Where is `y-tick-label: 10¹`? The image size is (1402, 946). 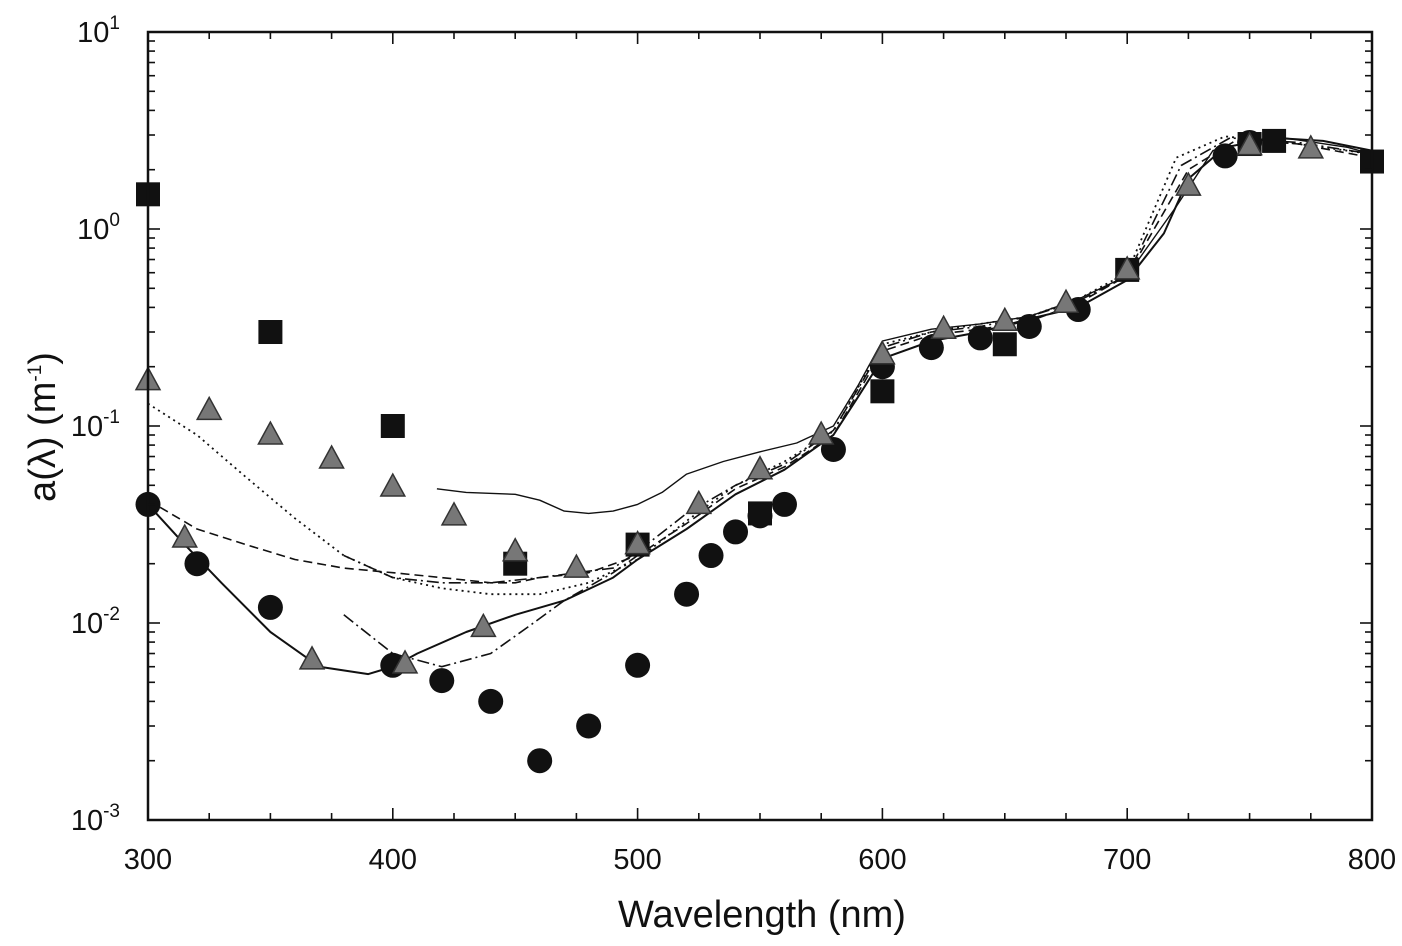
y-tick-label: 10¹ is located at coordinates (98, 31).